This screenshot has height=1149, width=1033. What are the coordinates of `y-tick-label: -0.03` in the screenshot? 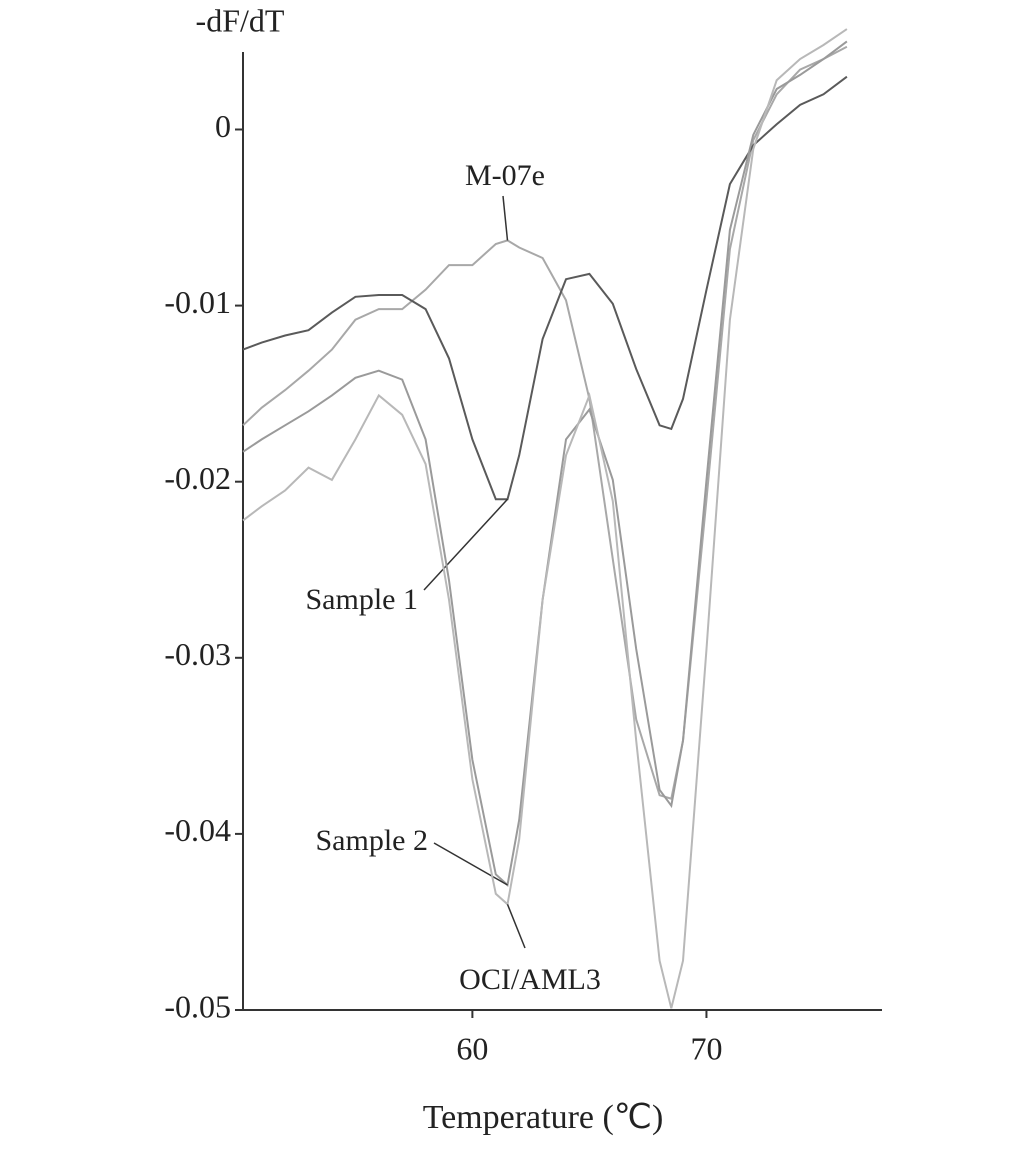 It's located at (197, 654).